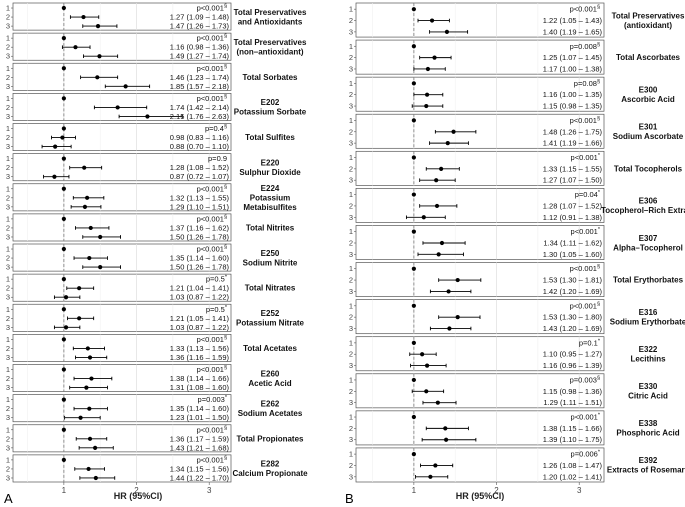  Describe the element at coordinates (586, 157) in the screenshot. I see `p-value-label: p<0.001*` at that location.